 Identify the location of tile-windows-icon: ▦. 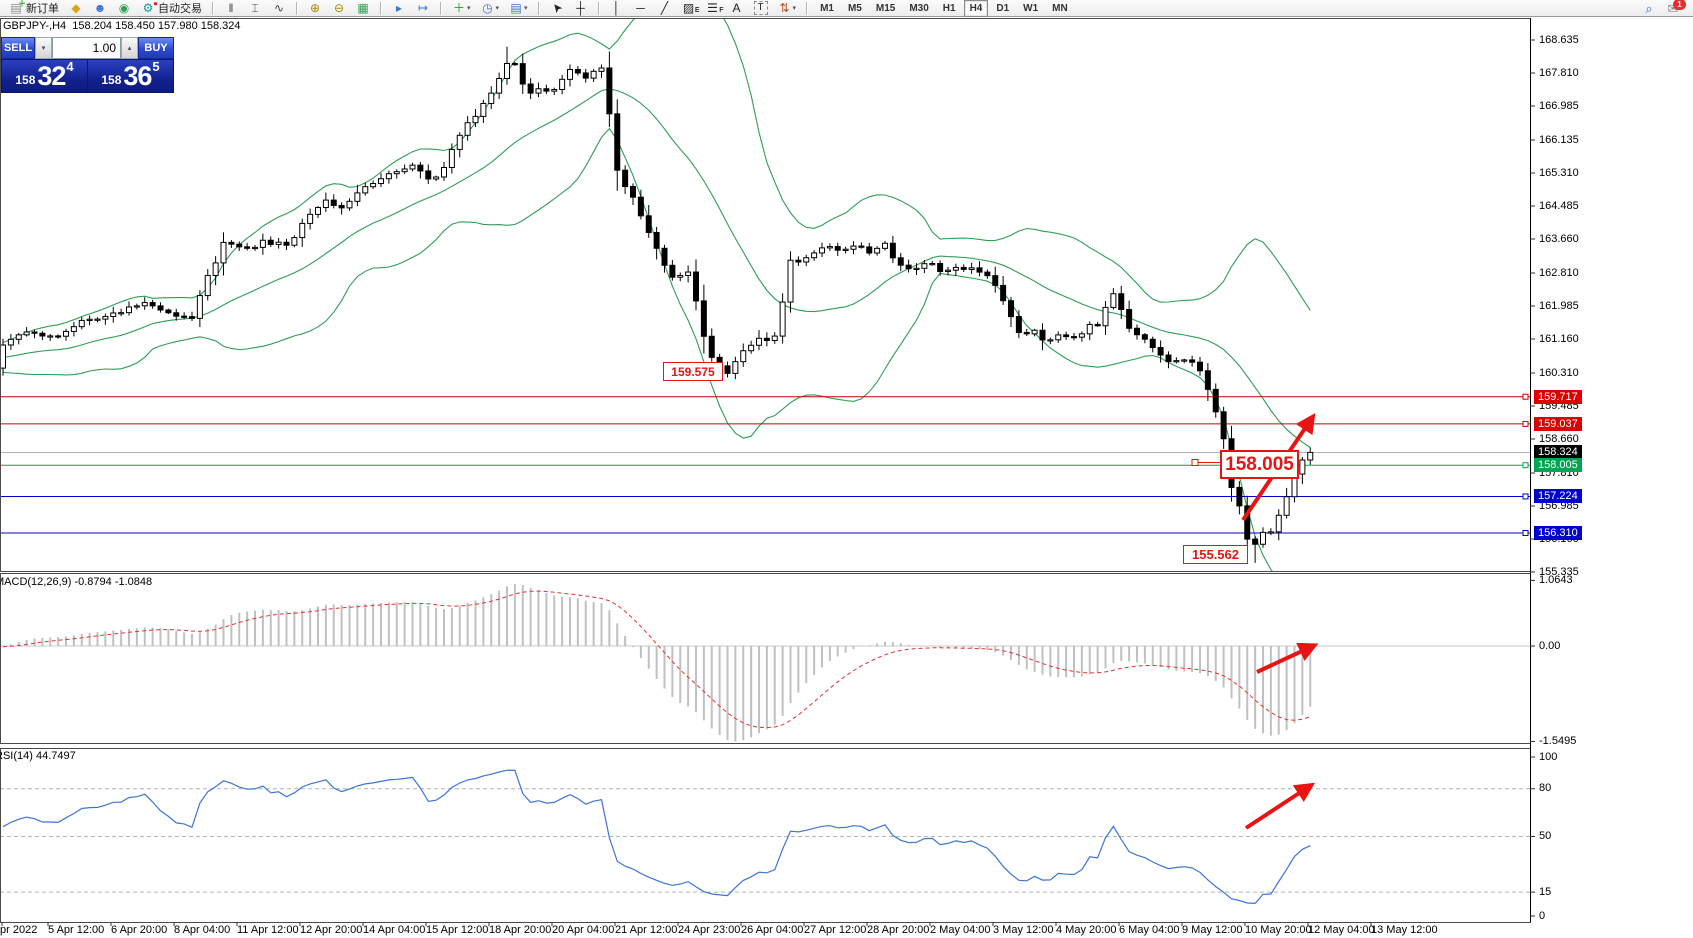
(363, 8).